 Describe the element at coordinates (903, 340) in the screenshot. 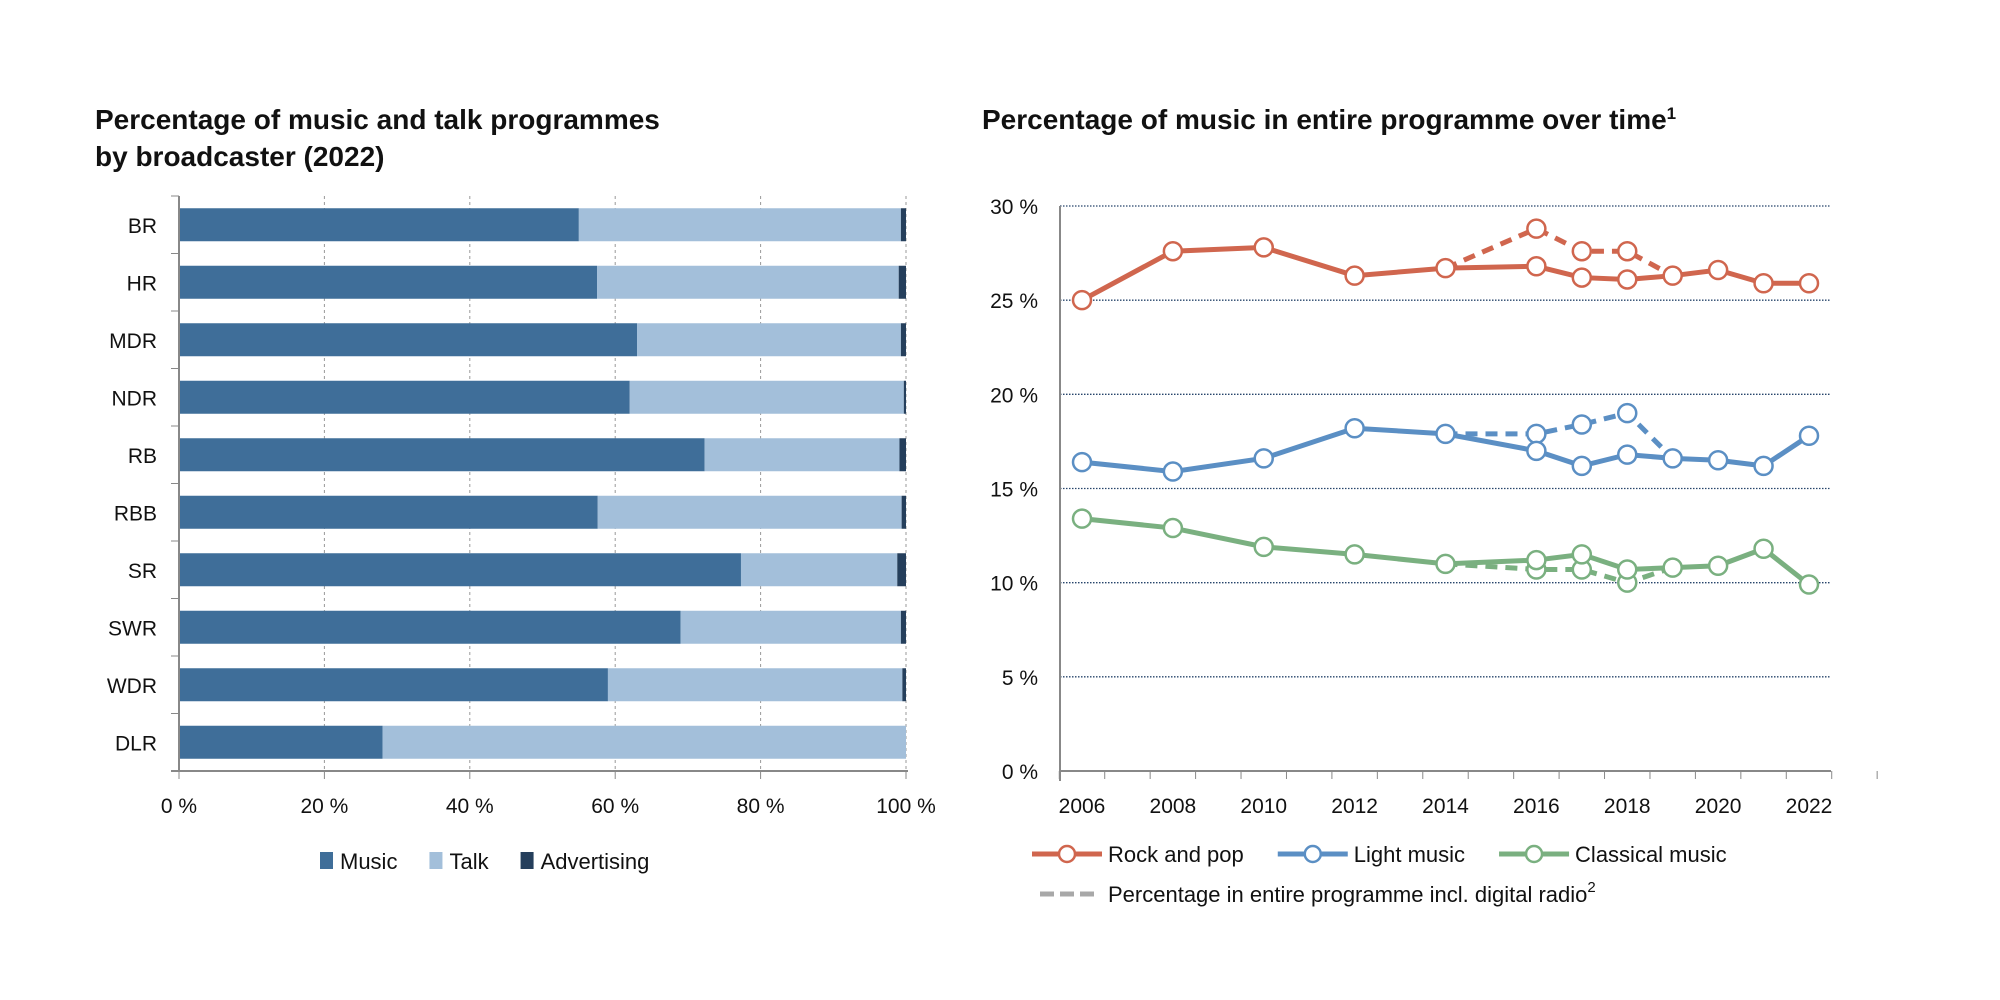

I see `bar-advertising-mdr` at that location.